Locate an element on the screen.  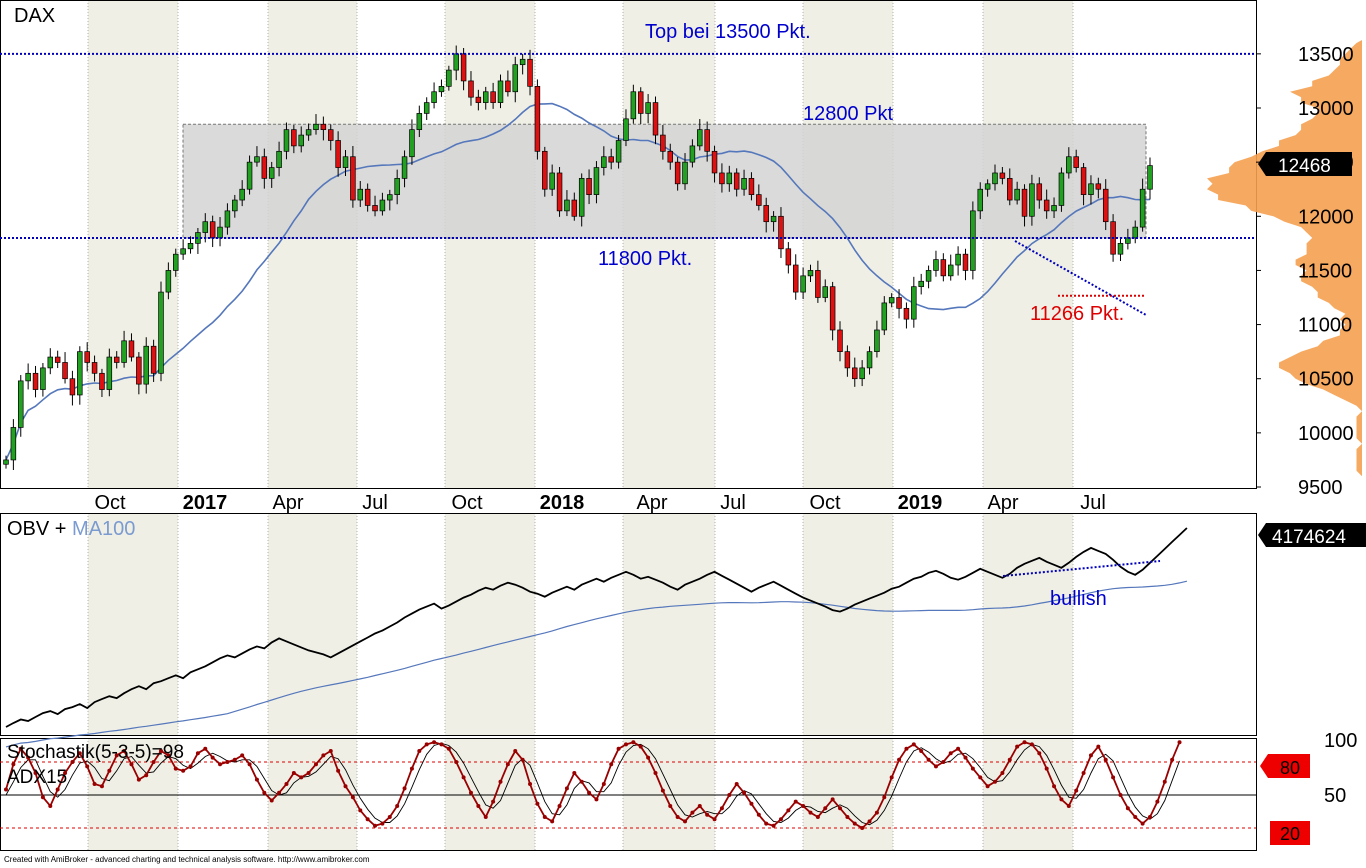
price-tick-label: 10500 is located at coordinates (1326, 380).